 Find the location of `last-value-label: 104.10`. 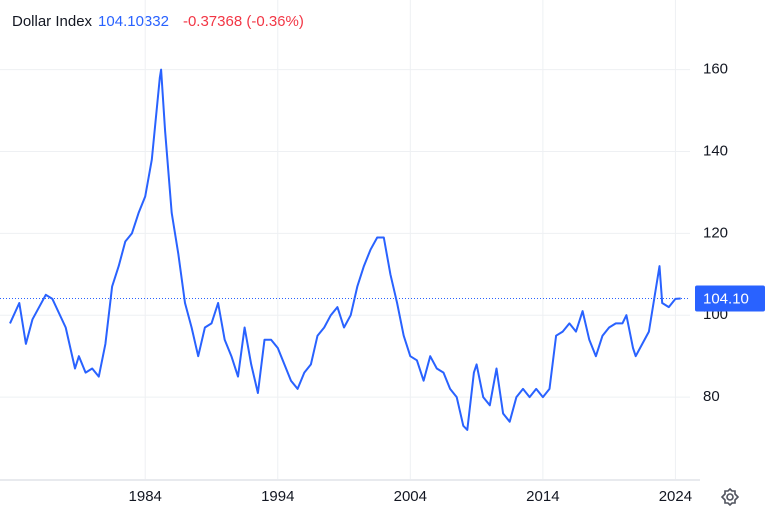

last-value-label: 104.10 is located at coordinates (726, 298).